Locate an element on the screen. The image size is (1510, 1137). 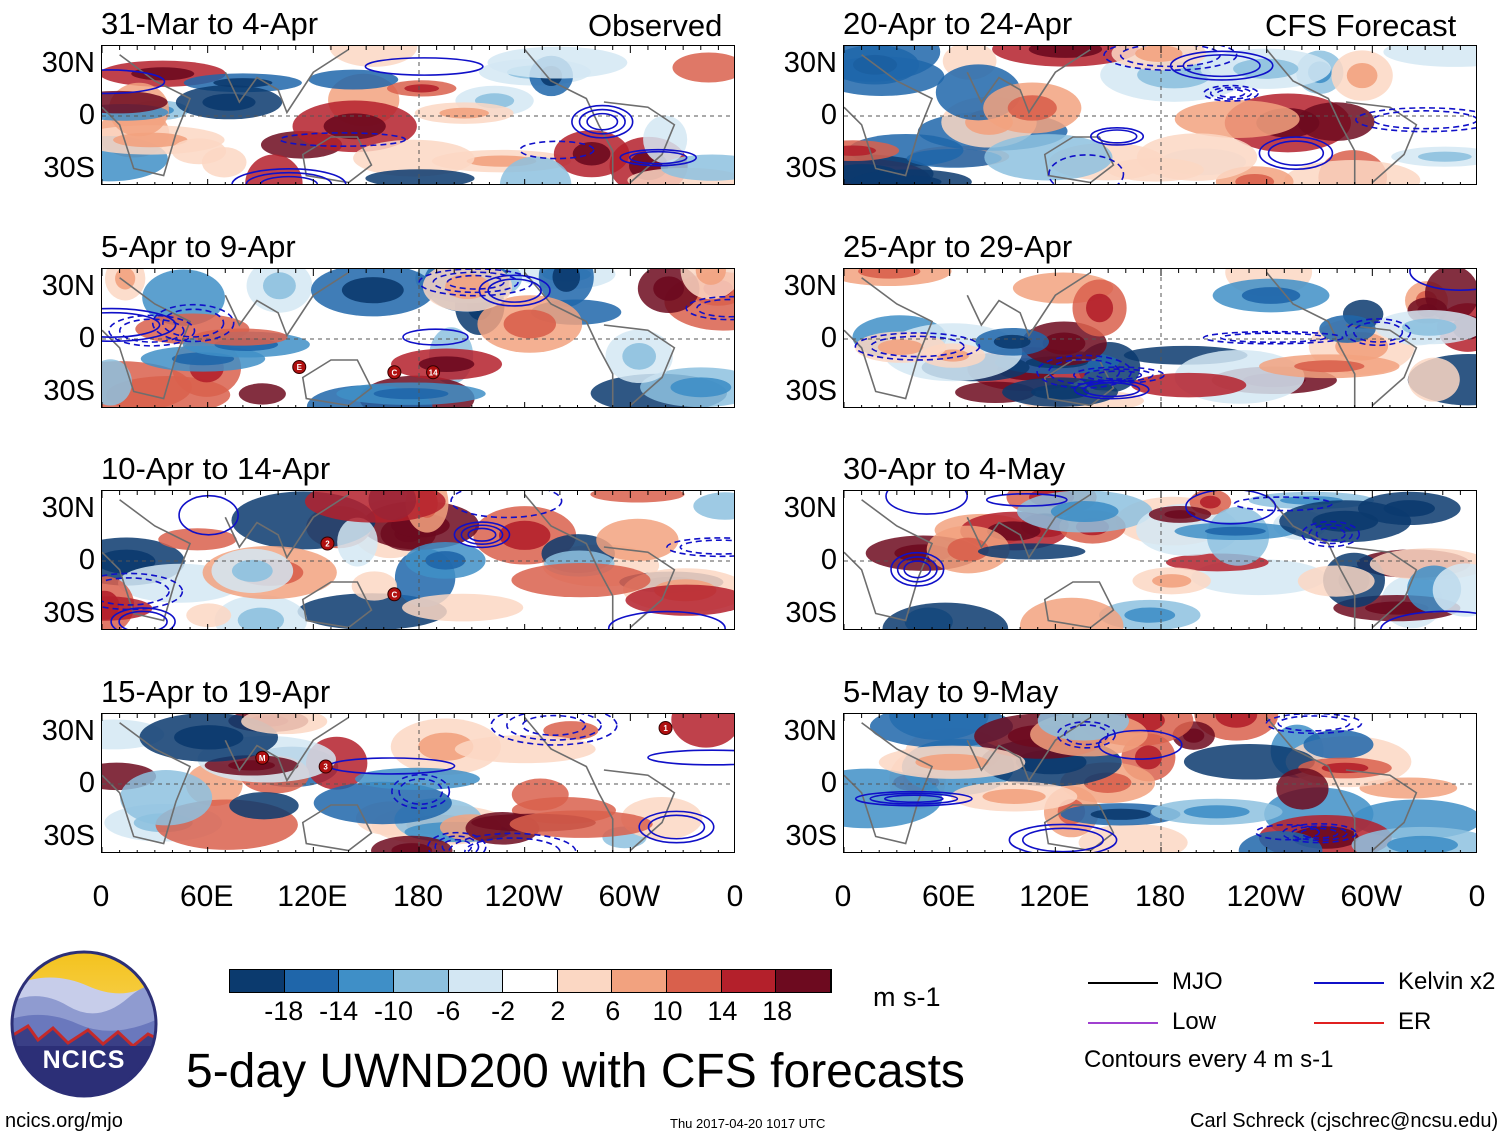
lon-tick-label: 180 is located at coordinates (1160, 896).